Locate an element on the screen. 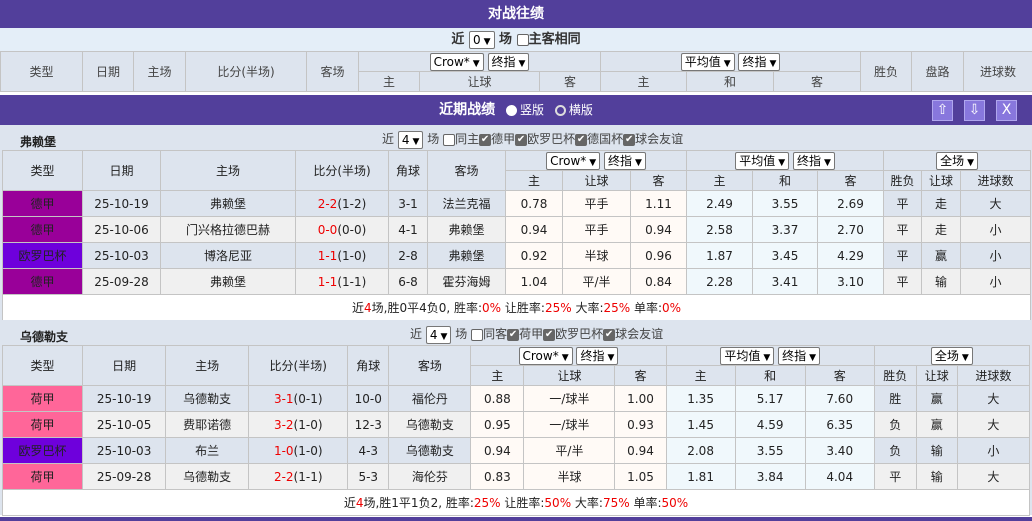 This screenshot has height=521, width=1032. handicap-result: 赢 is located at coordinates (941, 255).